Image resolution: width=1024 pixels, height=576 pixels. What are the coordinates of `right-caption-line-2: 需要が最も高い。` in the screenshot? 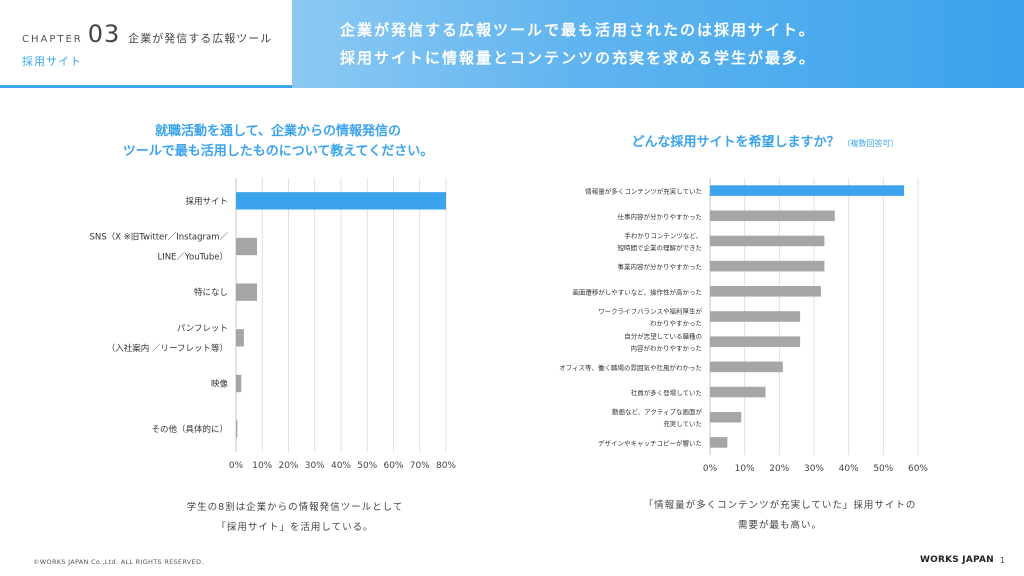 It's located at (779, 525).